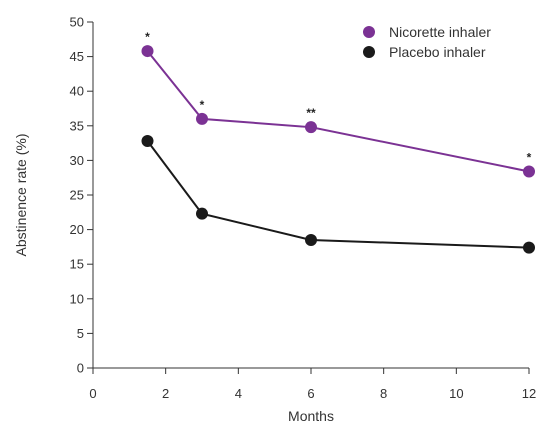  Describe the element at coordinates (80, 368) in the screenshot. I see `y-tick-label: 0` at that location.